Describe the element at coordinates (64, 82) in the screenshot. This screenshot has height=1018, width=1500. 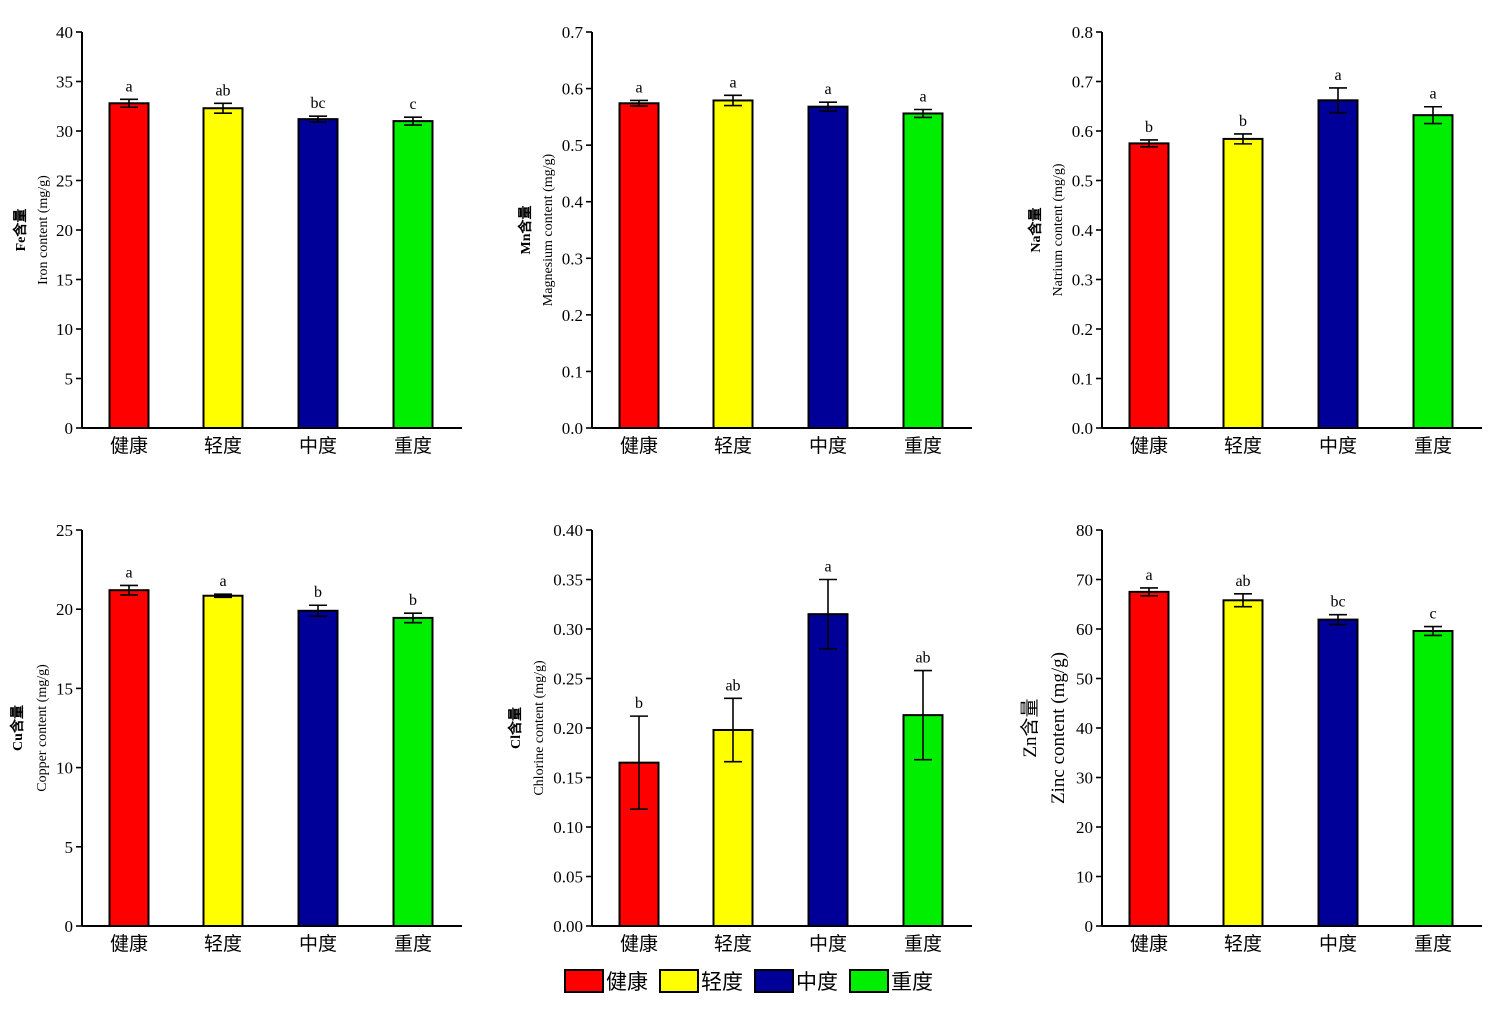
I see `y-tick-label: 35` at that location.